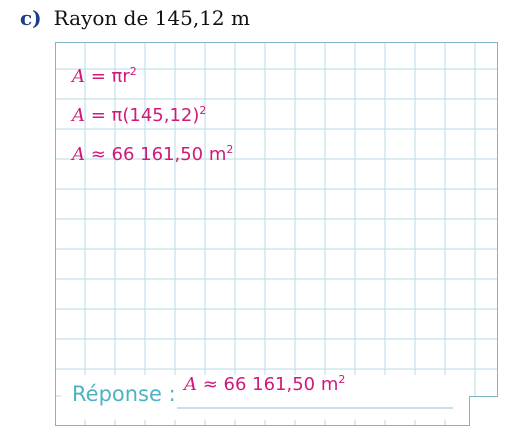 This screenshot has width=505, height=439. I want to click on exercise-title: Rayon de 145,12 m, so click(151, 18).